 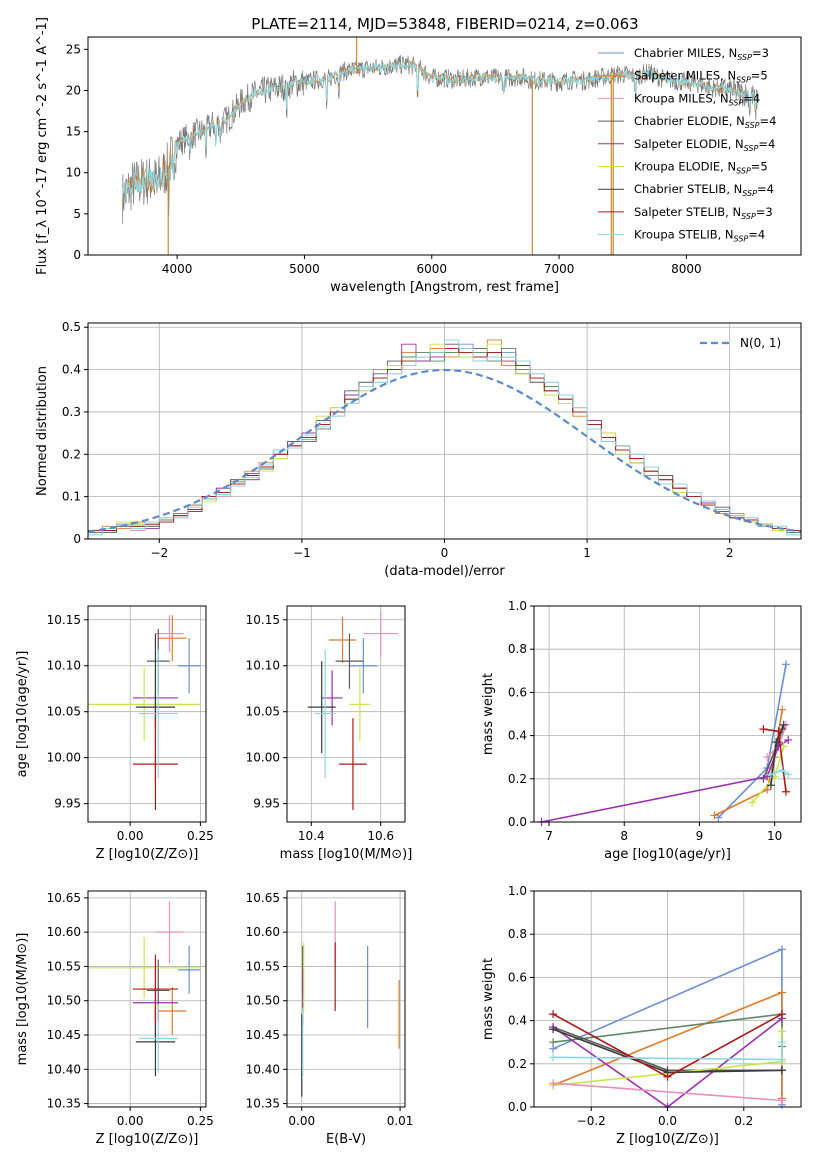 I want to click on legend-entry: Kroupa ELODIE, NSSP=5, so click(x=701, y=168).